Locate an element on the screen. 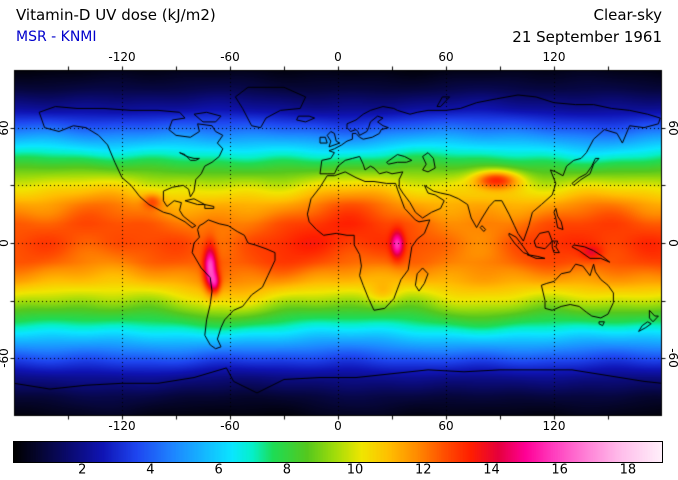 The width and height of the screenshot is (678, 480). colorbar-tick-label: 4 is located at coordinates (150, 470).